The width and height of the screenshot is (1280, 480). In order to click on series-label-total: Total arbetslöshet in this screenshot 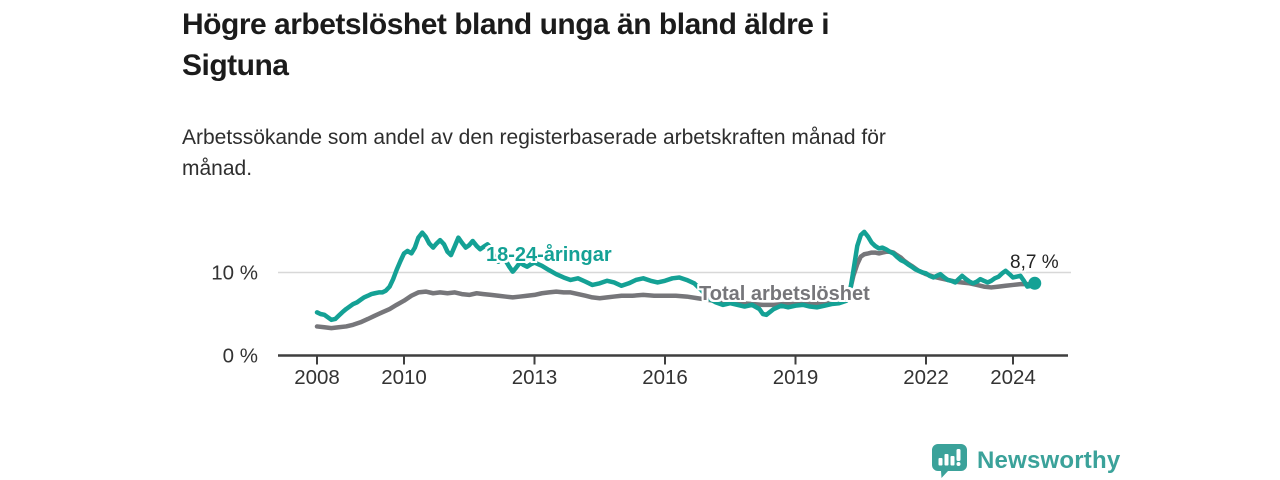, I will do `click(784, 294)`.